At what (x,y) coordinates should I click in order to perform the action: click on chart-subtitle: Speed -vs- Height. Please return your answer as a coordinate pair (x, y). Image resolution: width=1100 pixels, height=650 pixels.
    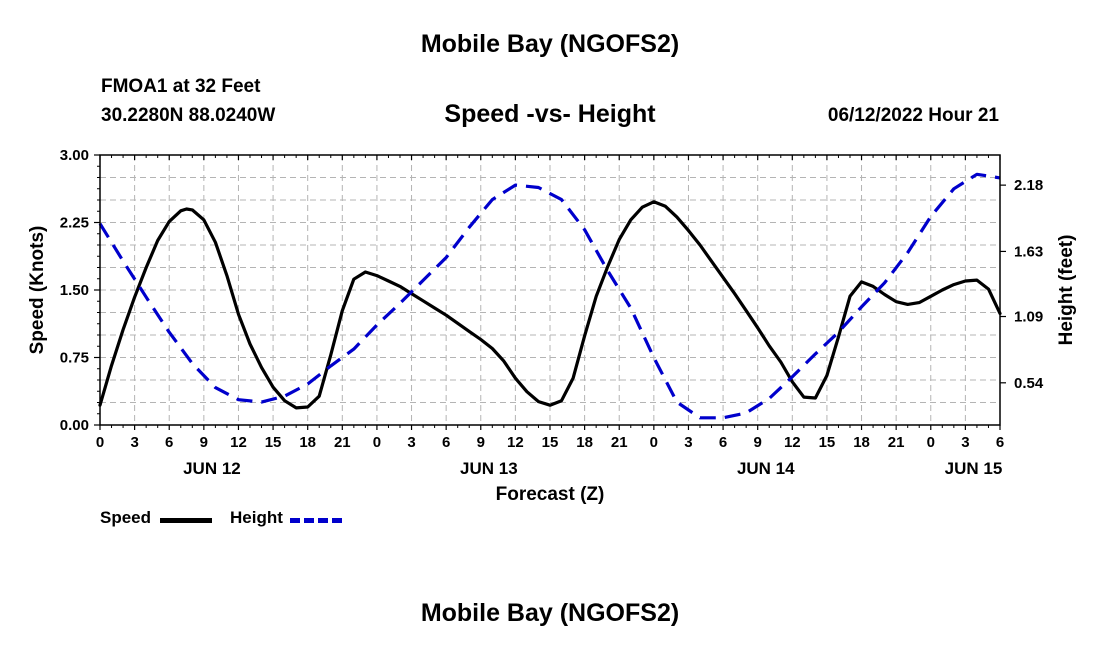
    Looking at the image, I should click on (550, 114).